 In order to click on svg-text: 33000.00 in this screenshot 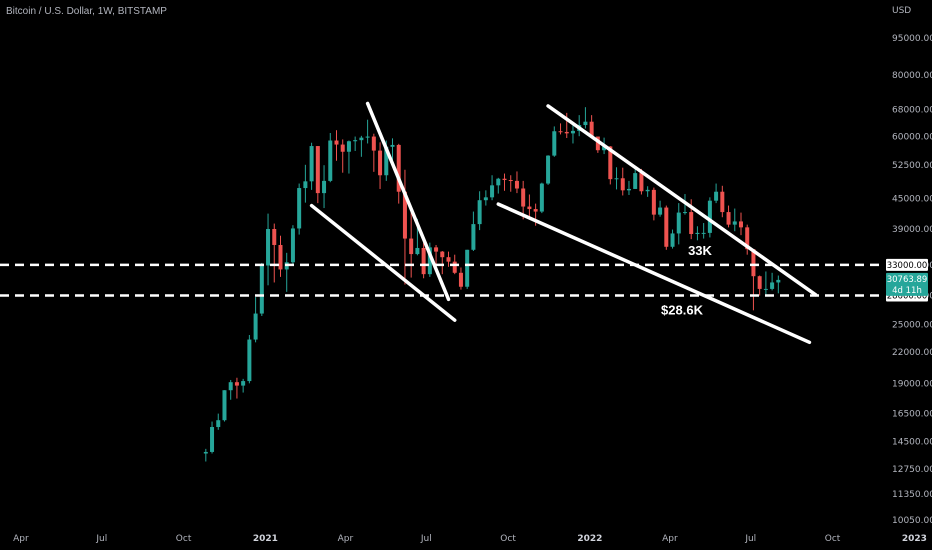, I will do `click(907, 266)`.